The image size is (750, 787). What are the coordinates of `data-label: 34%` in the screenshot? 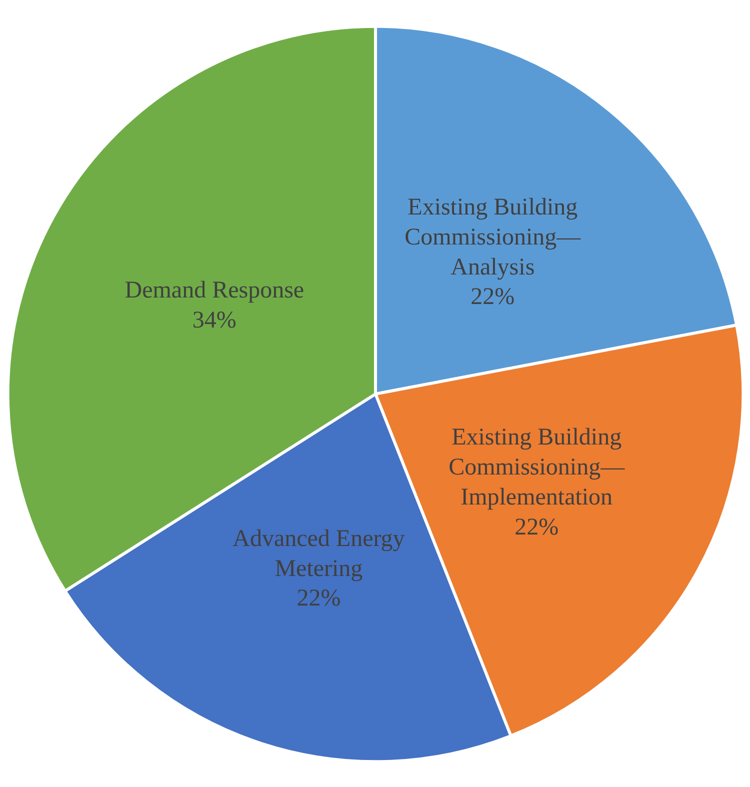 It's located at (214, 320).